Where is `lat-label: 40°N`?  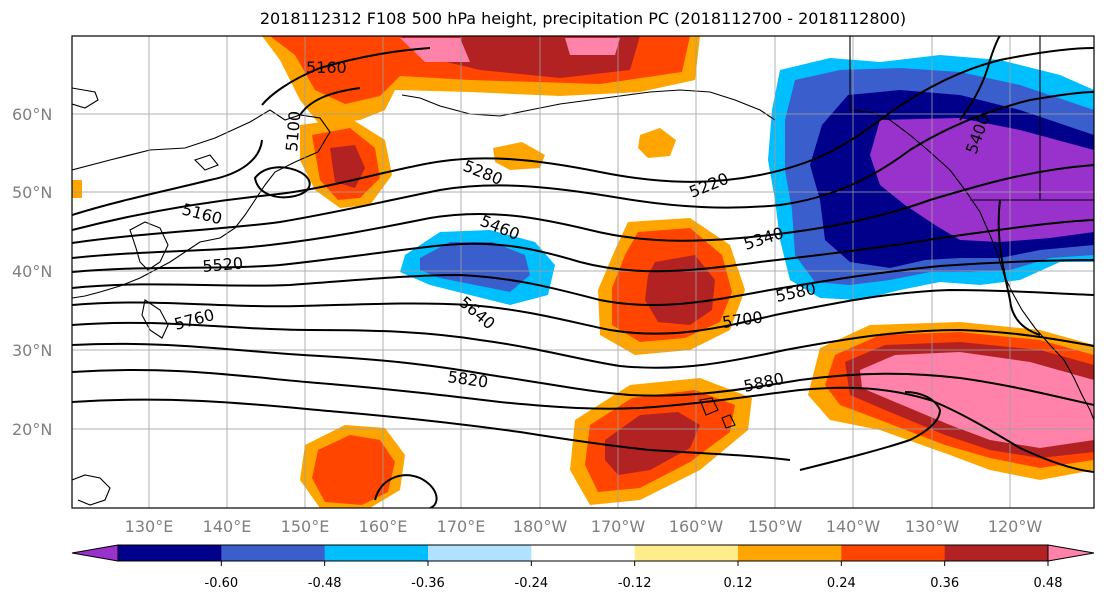 lat-label: 40°N is located at coordinates (32, 271).